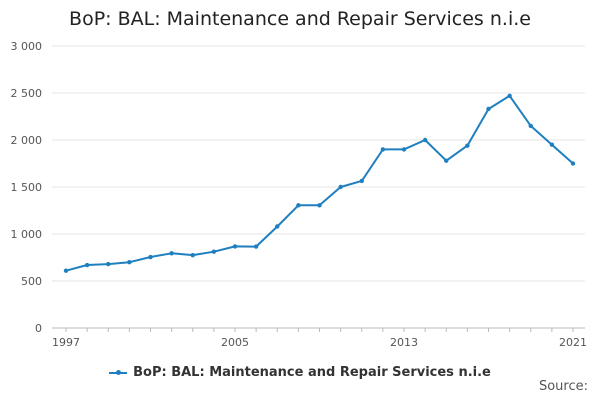 This screenshot has height=400, width=600. What do you see at coordinates (573, 342) in the screenshot?
I see `x-tick-label: 2021` at bounding box center [573, 342].